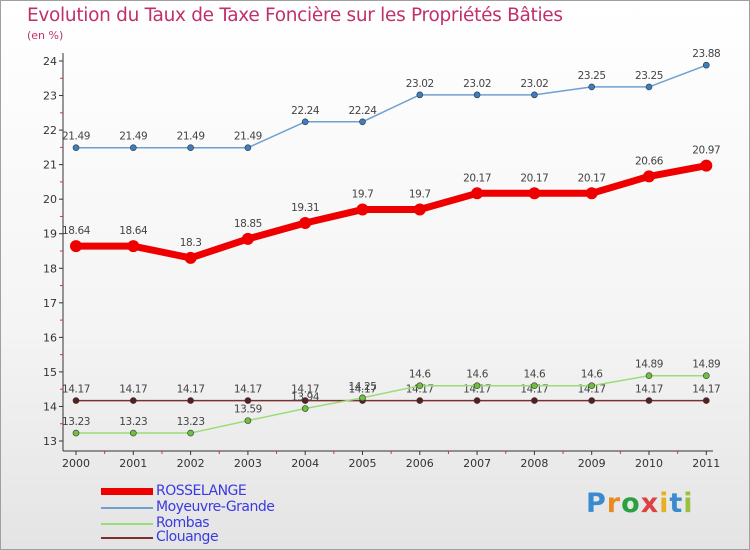 Image resolution: width=750 pixels, height=550 pixels. Describe the element at coordinates (248, 224) in the screenshot. I see `data-label-rosselange: 18.85` at that location.